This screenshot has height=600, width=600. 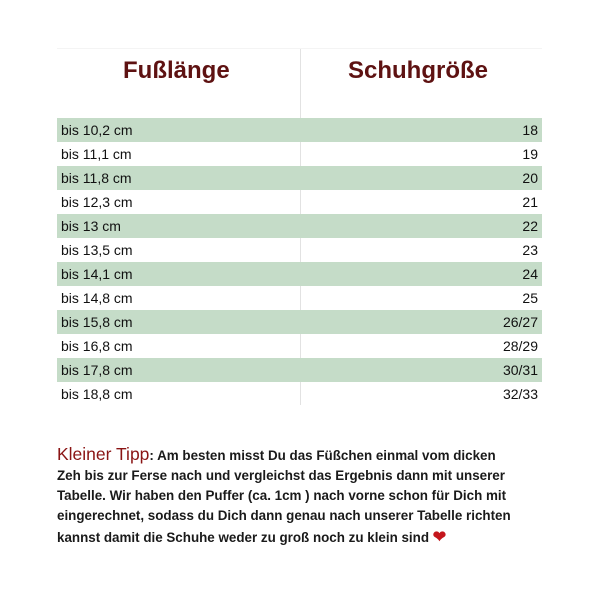 I want to click on foot-length-cell: bis 11,1 cm, so click(x=96, y=154).